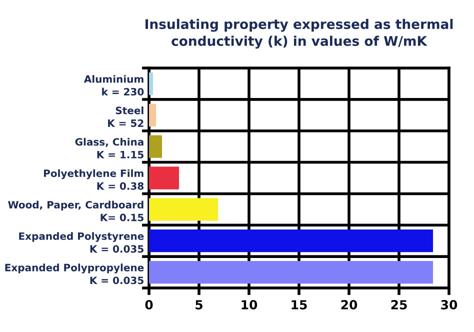 The width and height of the screenshot is (474, 332). I want to click on y-tick-label: Wood, Paper, Cardboard K= 0.15, so click(76, 211).